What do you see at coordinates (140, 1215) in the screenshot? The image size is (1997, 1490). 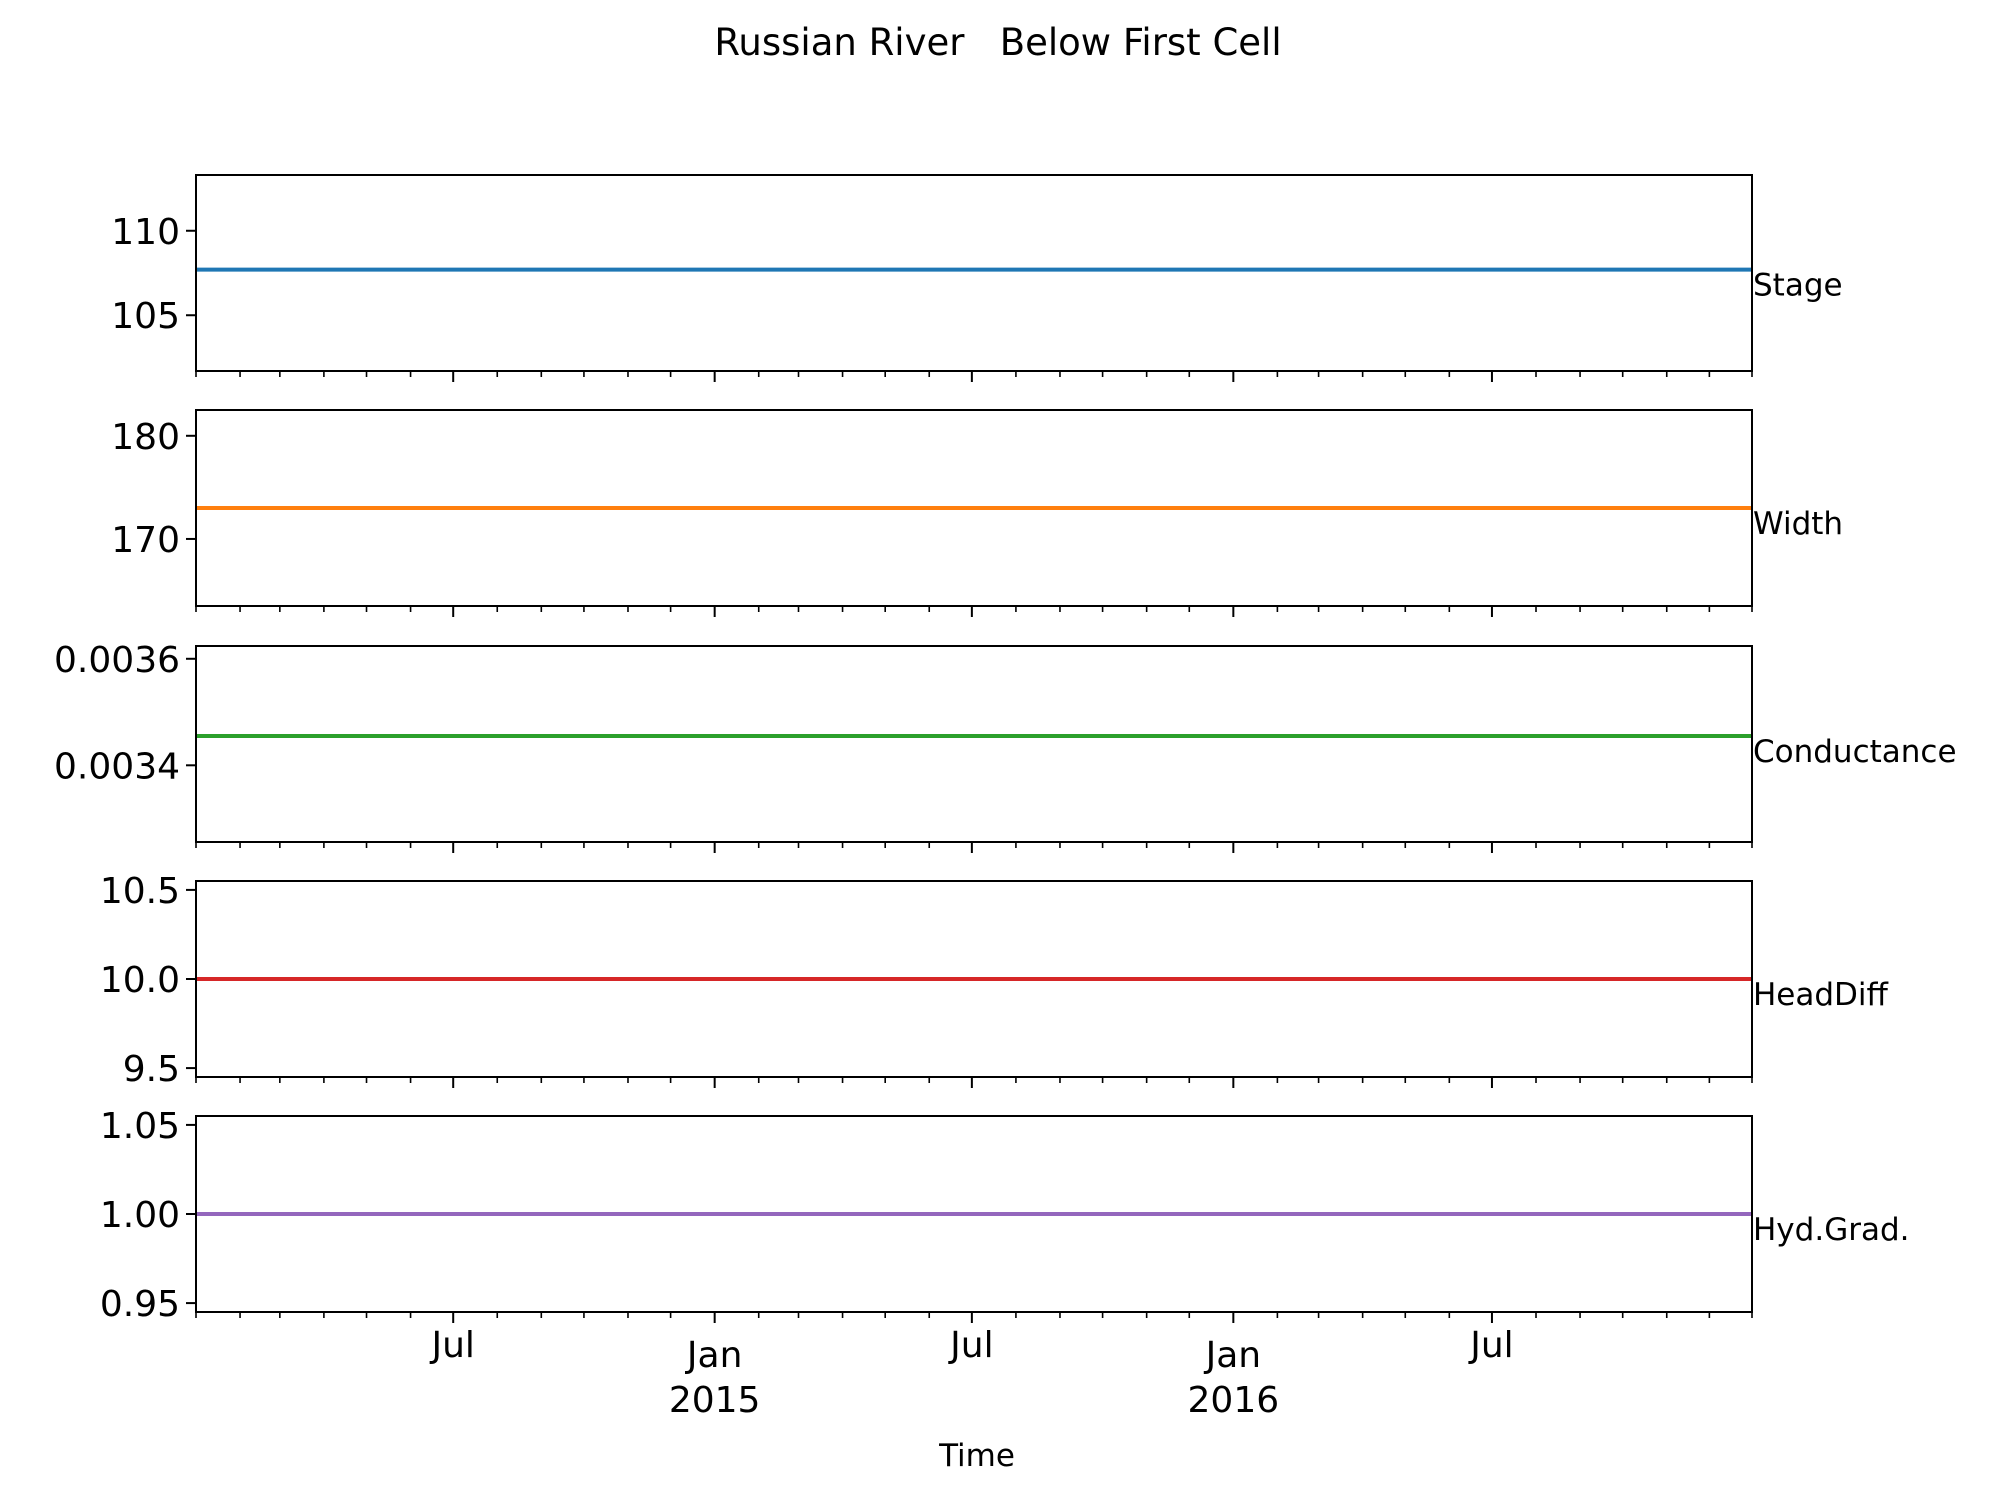 I see `y-tick-label-hyd-grad: 1.00` at bounding box center [140, 1215].